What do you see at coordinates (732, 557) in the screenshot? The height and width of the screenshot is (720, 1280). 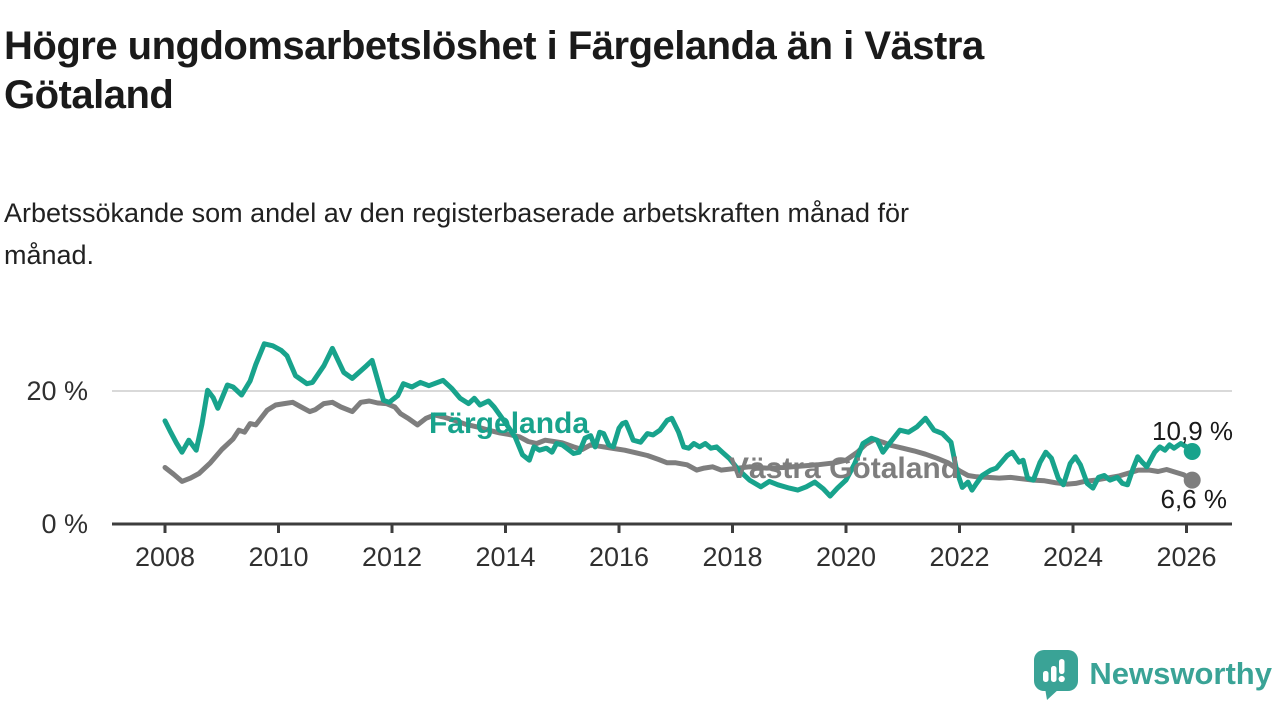 I see `x-tick-label: 2018` at bounding box center [732, 557].